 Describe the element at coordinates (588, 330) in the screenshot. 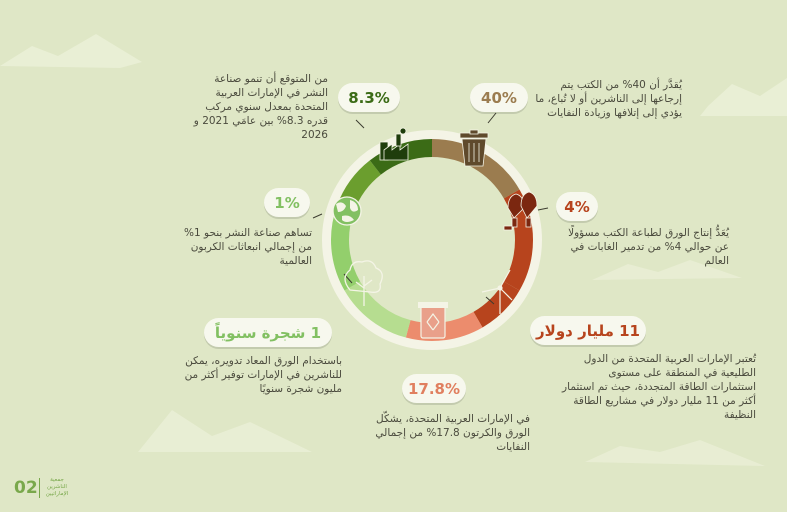

I see `stat-value-clean-energy: 11 مليار دولار` at that location.